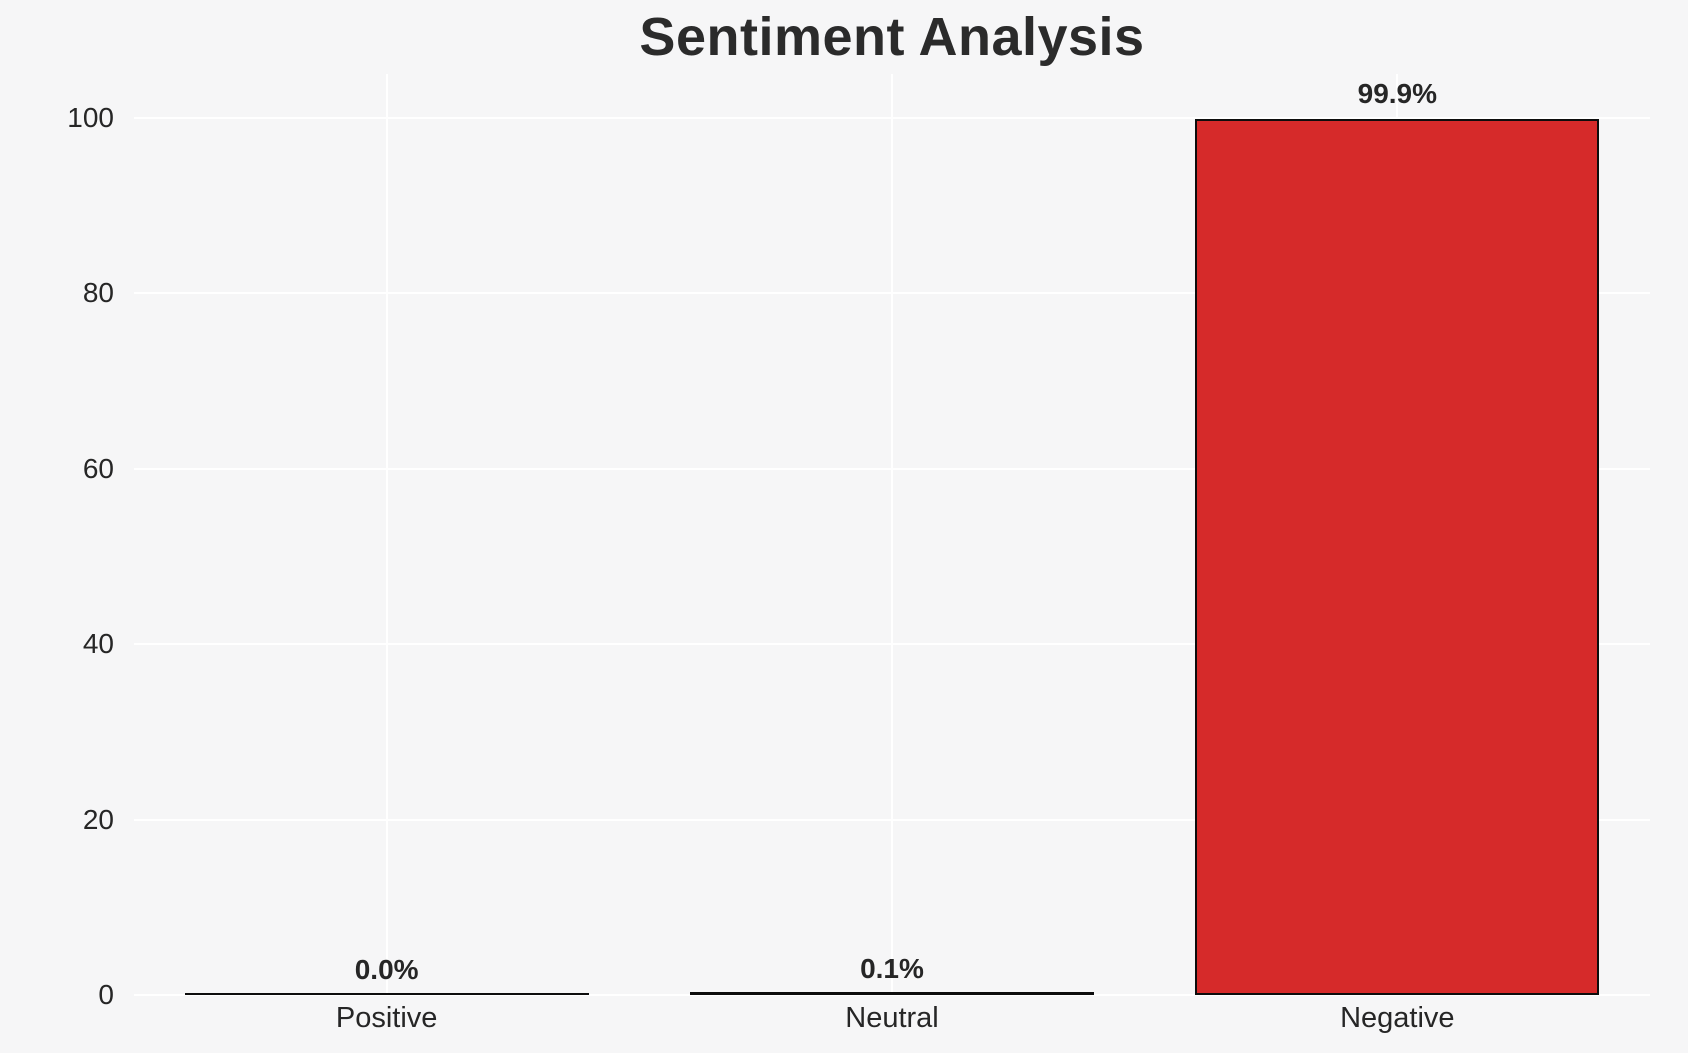  What do you see at coordinates (386, 993) in the screenshot?
I see `bar-positive` at bounding box center [386, 993].